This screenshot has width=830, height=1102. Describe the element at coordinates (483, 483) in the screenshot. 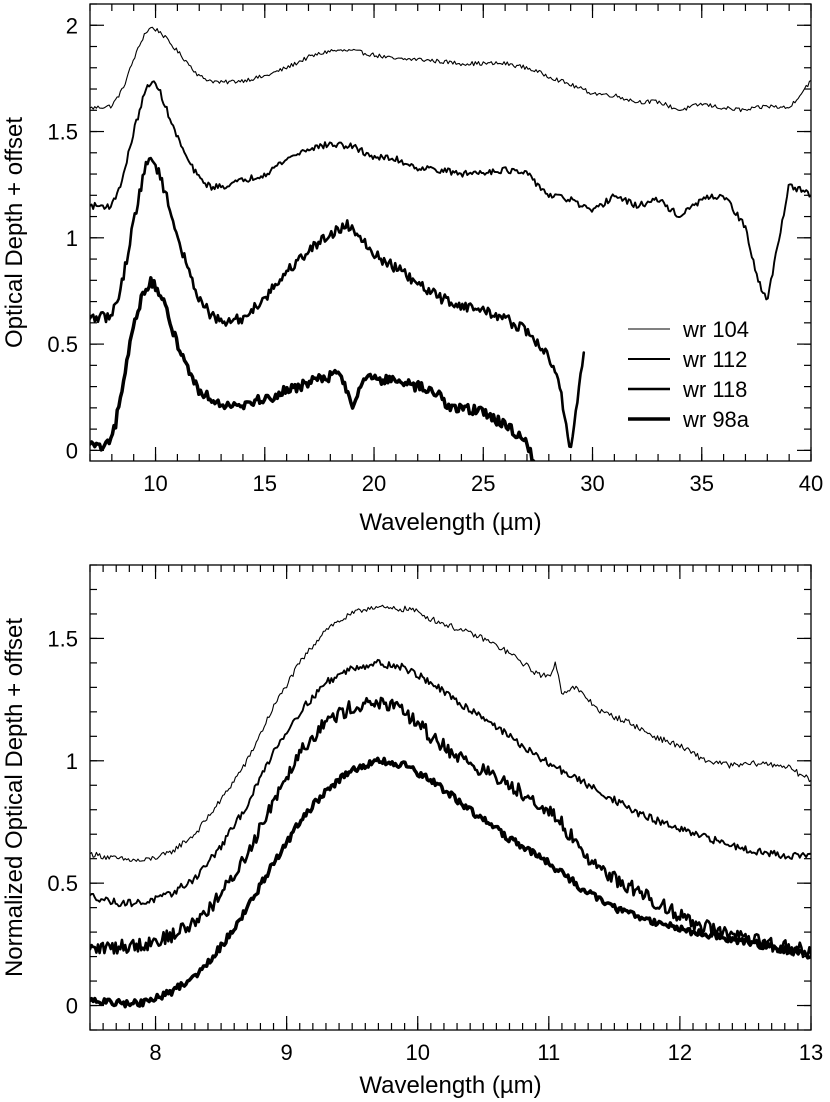

I see `x-tick-label: 25` at that location.